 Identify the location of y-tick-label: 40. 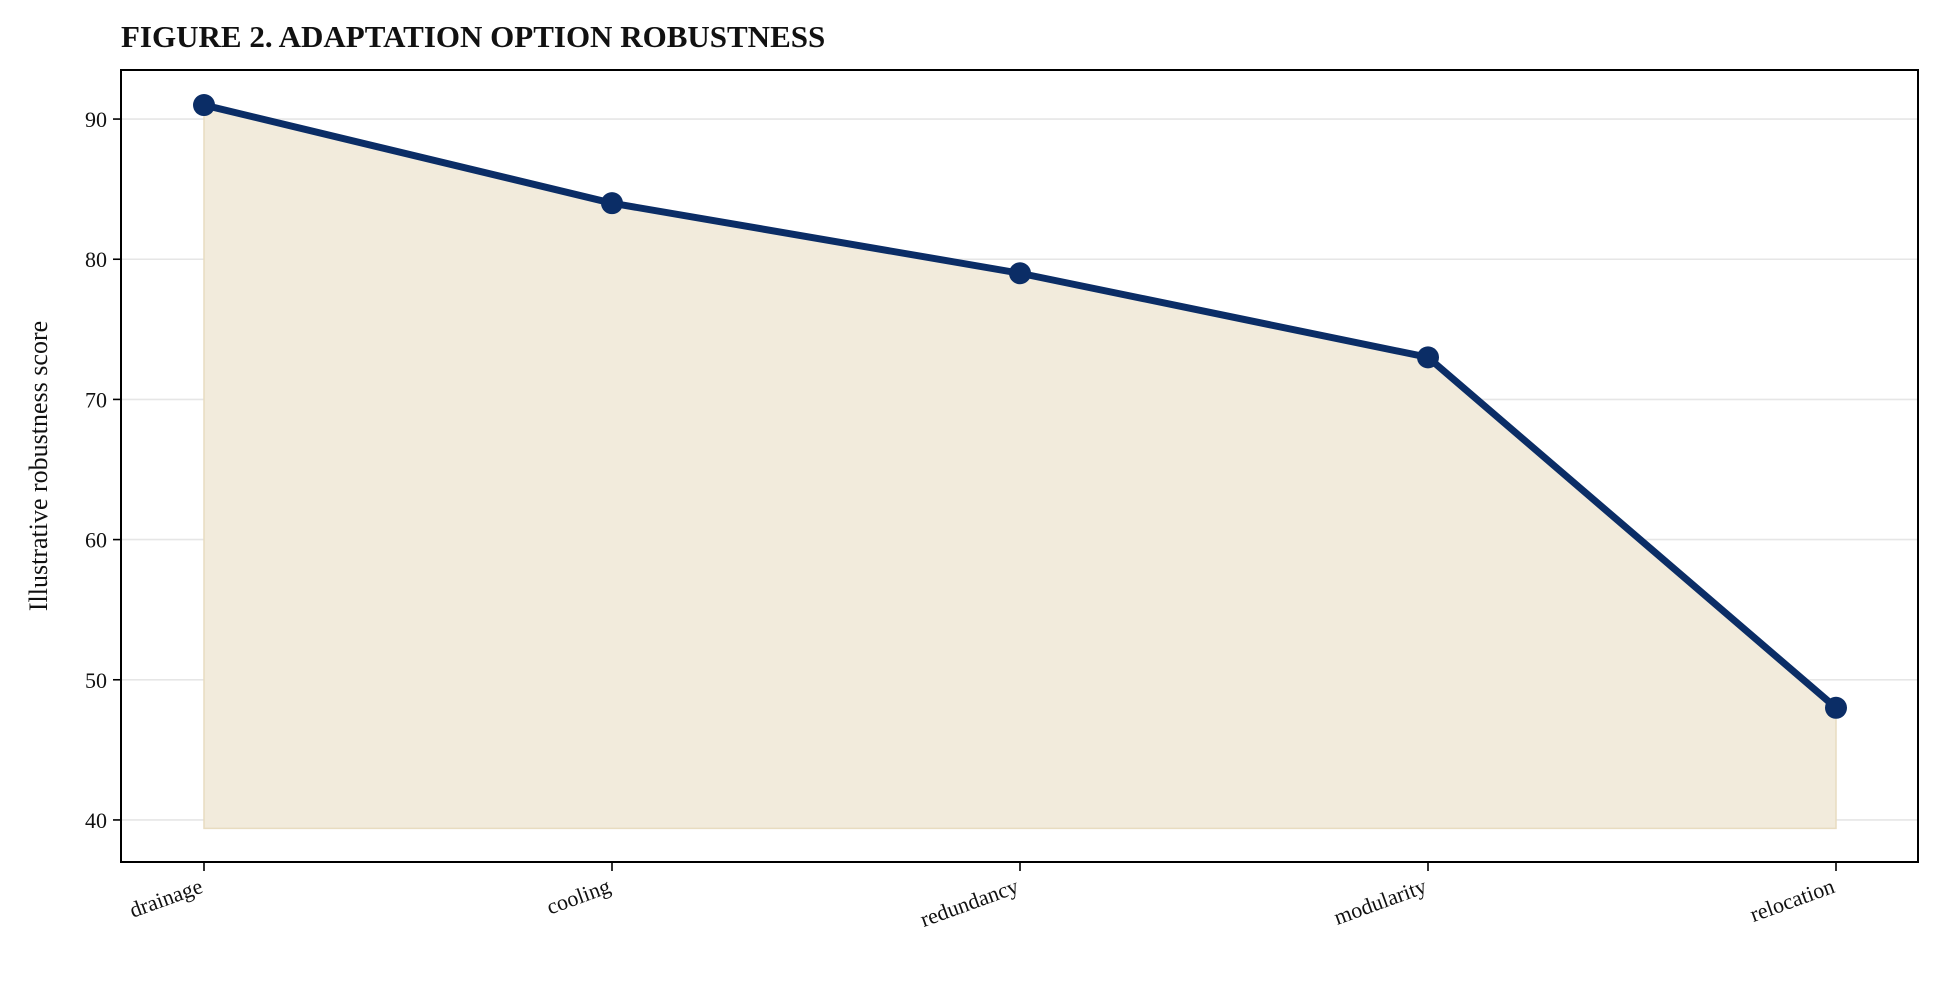
(96, 820).